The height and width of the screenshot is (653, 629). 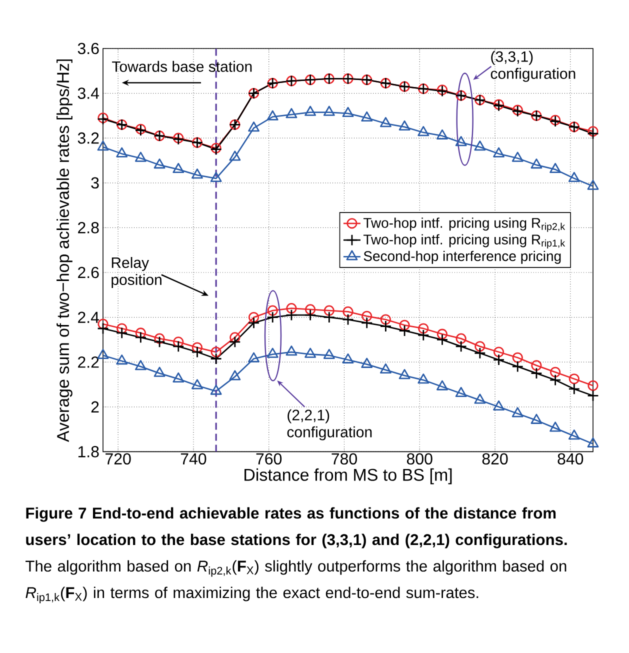 I want to click on x-tick-label: 840, so click(x=571, y=459).